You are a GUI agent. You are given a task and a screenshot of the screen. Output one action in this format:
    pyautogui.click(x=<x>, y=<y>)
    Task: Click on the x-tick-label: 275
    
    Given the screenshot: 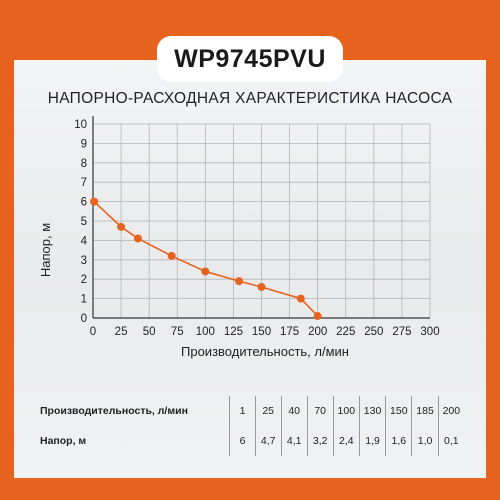 What is the action you would take?
    pyautogui.click(x=401, y=332)
    